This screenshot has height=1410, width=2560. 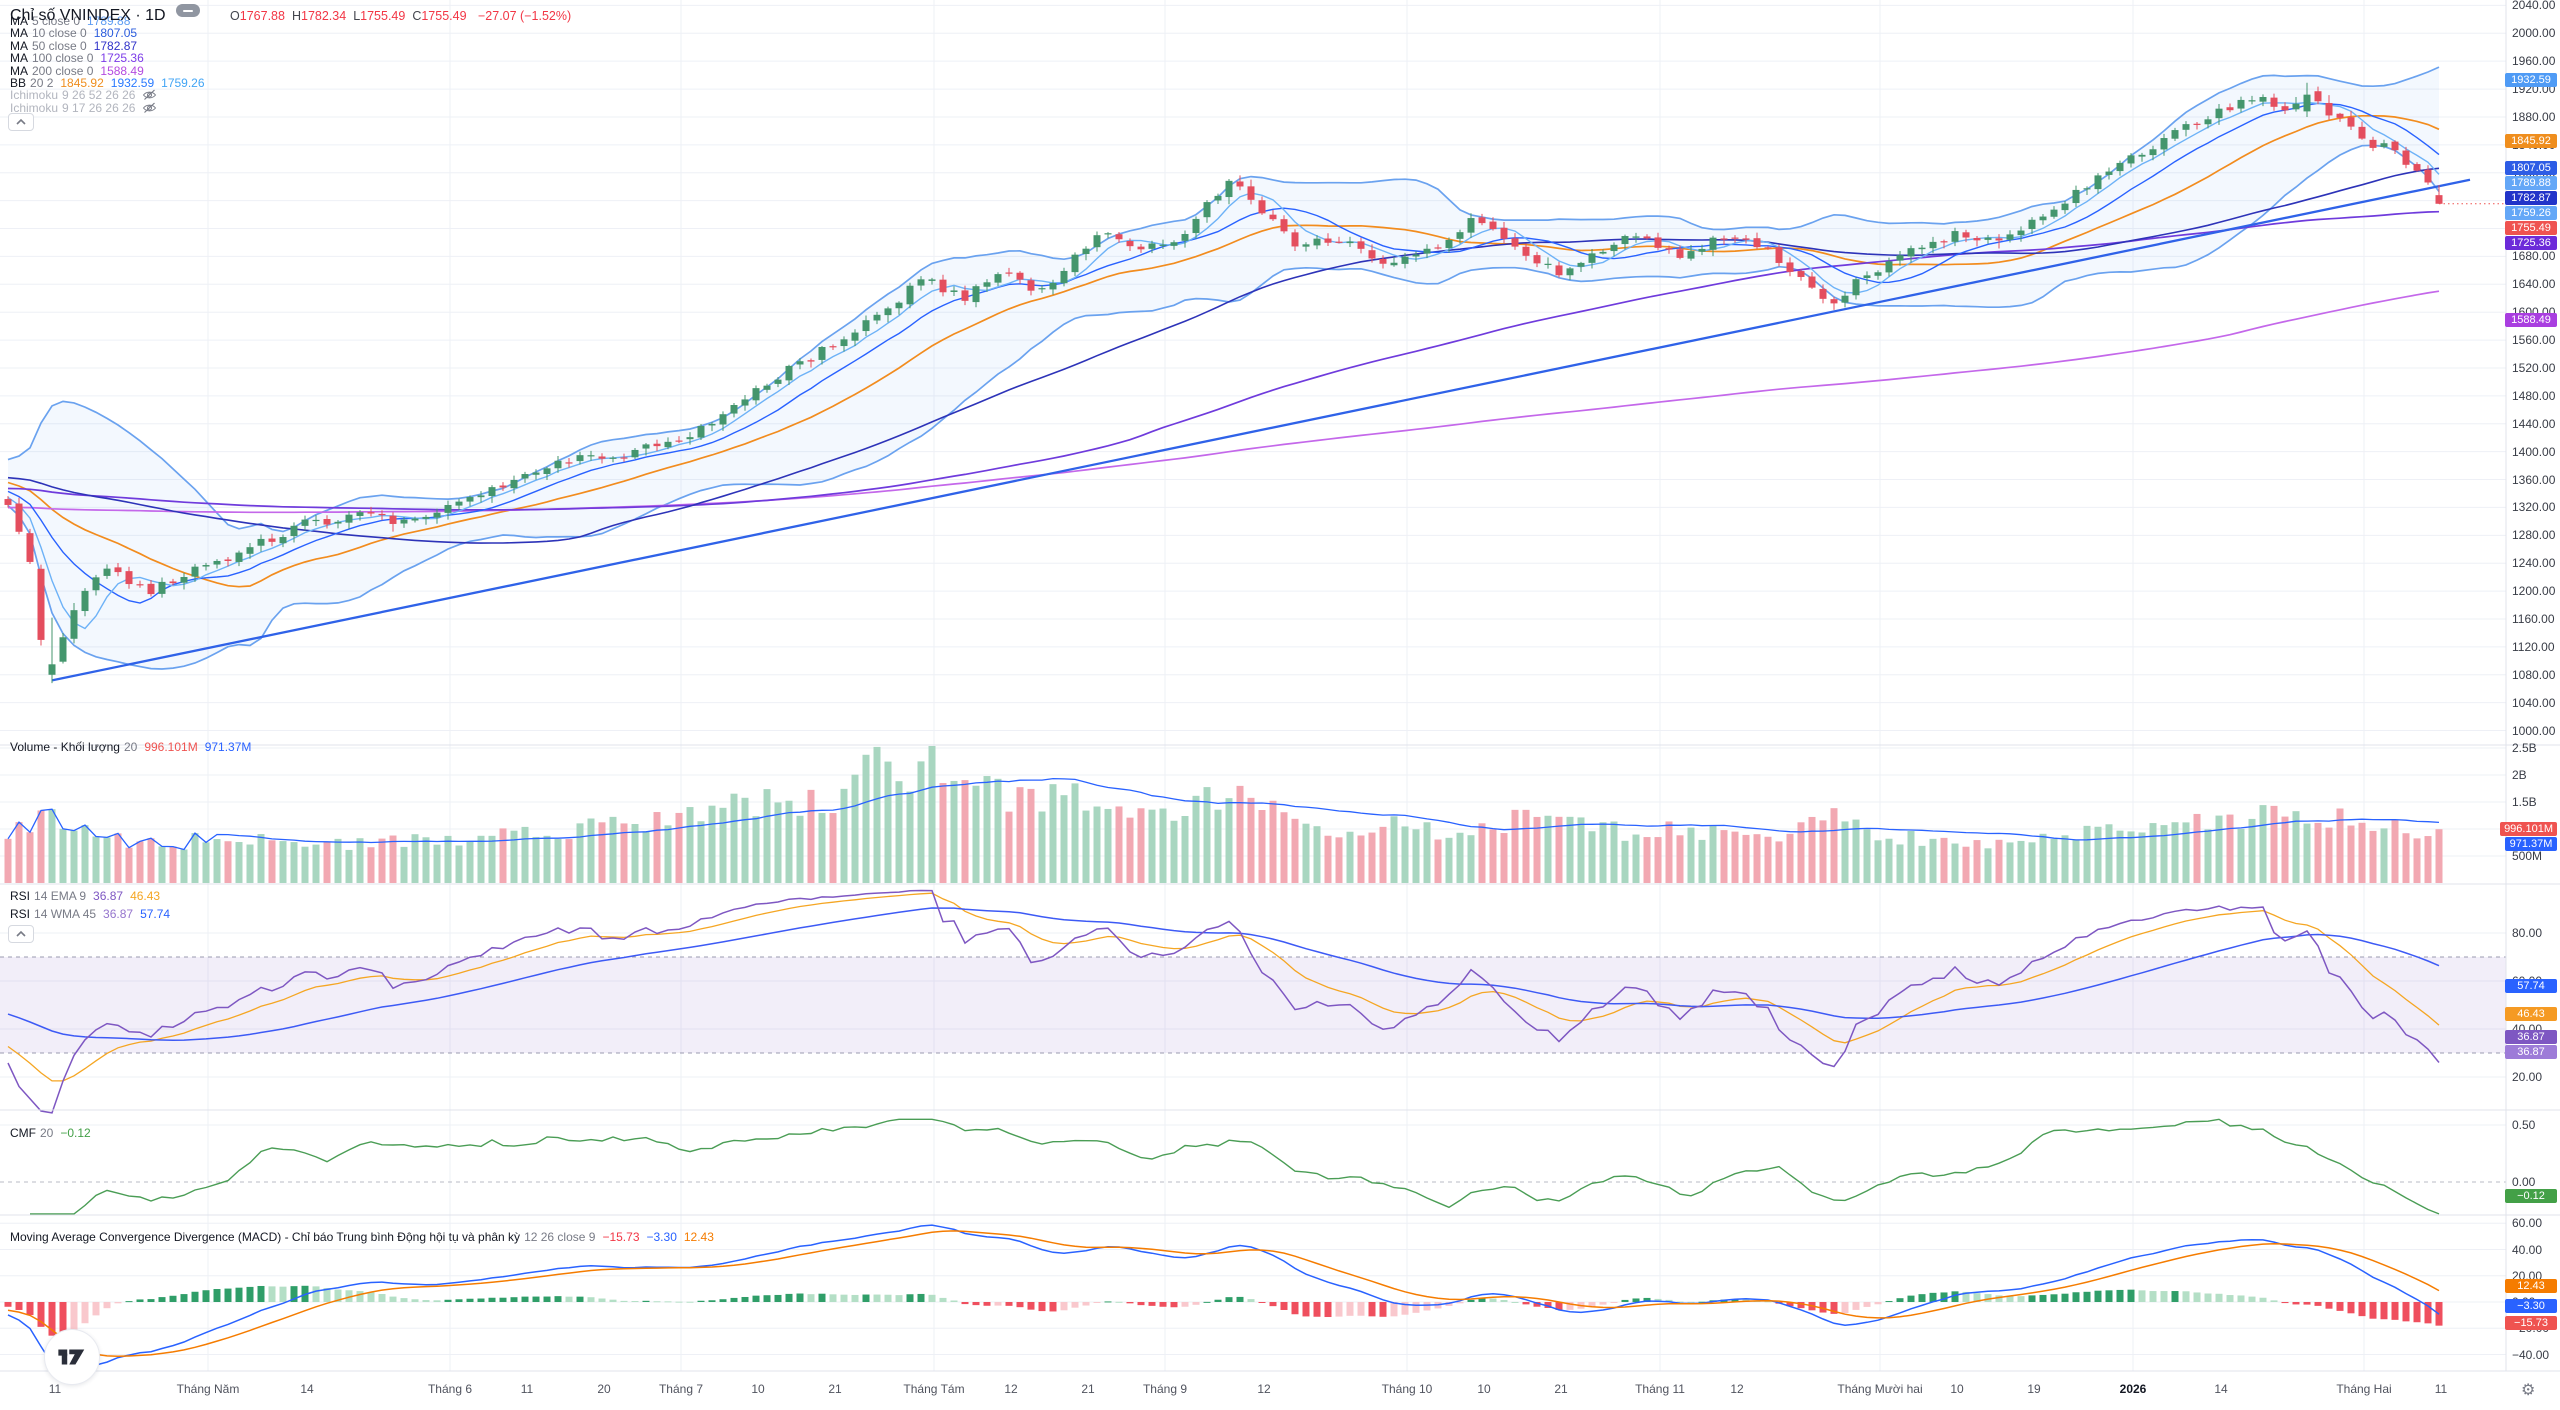 What do you see at coordinates (145, 896) in the screenshot?
I see `legend-value: 46.43` at bounding box center [145, 896].